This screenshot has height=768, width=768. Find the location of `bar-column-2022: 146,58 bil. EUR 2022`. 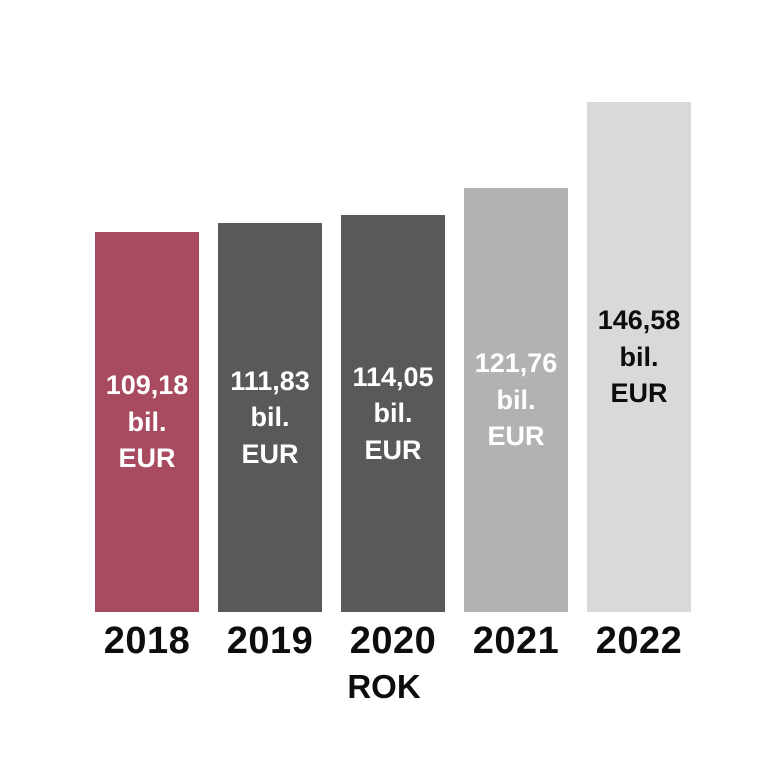

bar-column-2022: 146,58 bil. EUR 2022 is located at coordinates (639, 381).